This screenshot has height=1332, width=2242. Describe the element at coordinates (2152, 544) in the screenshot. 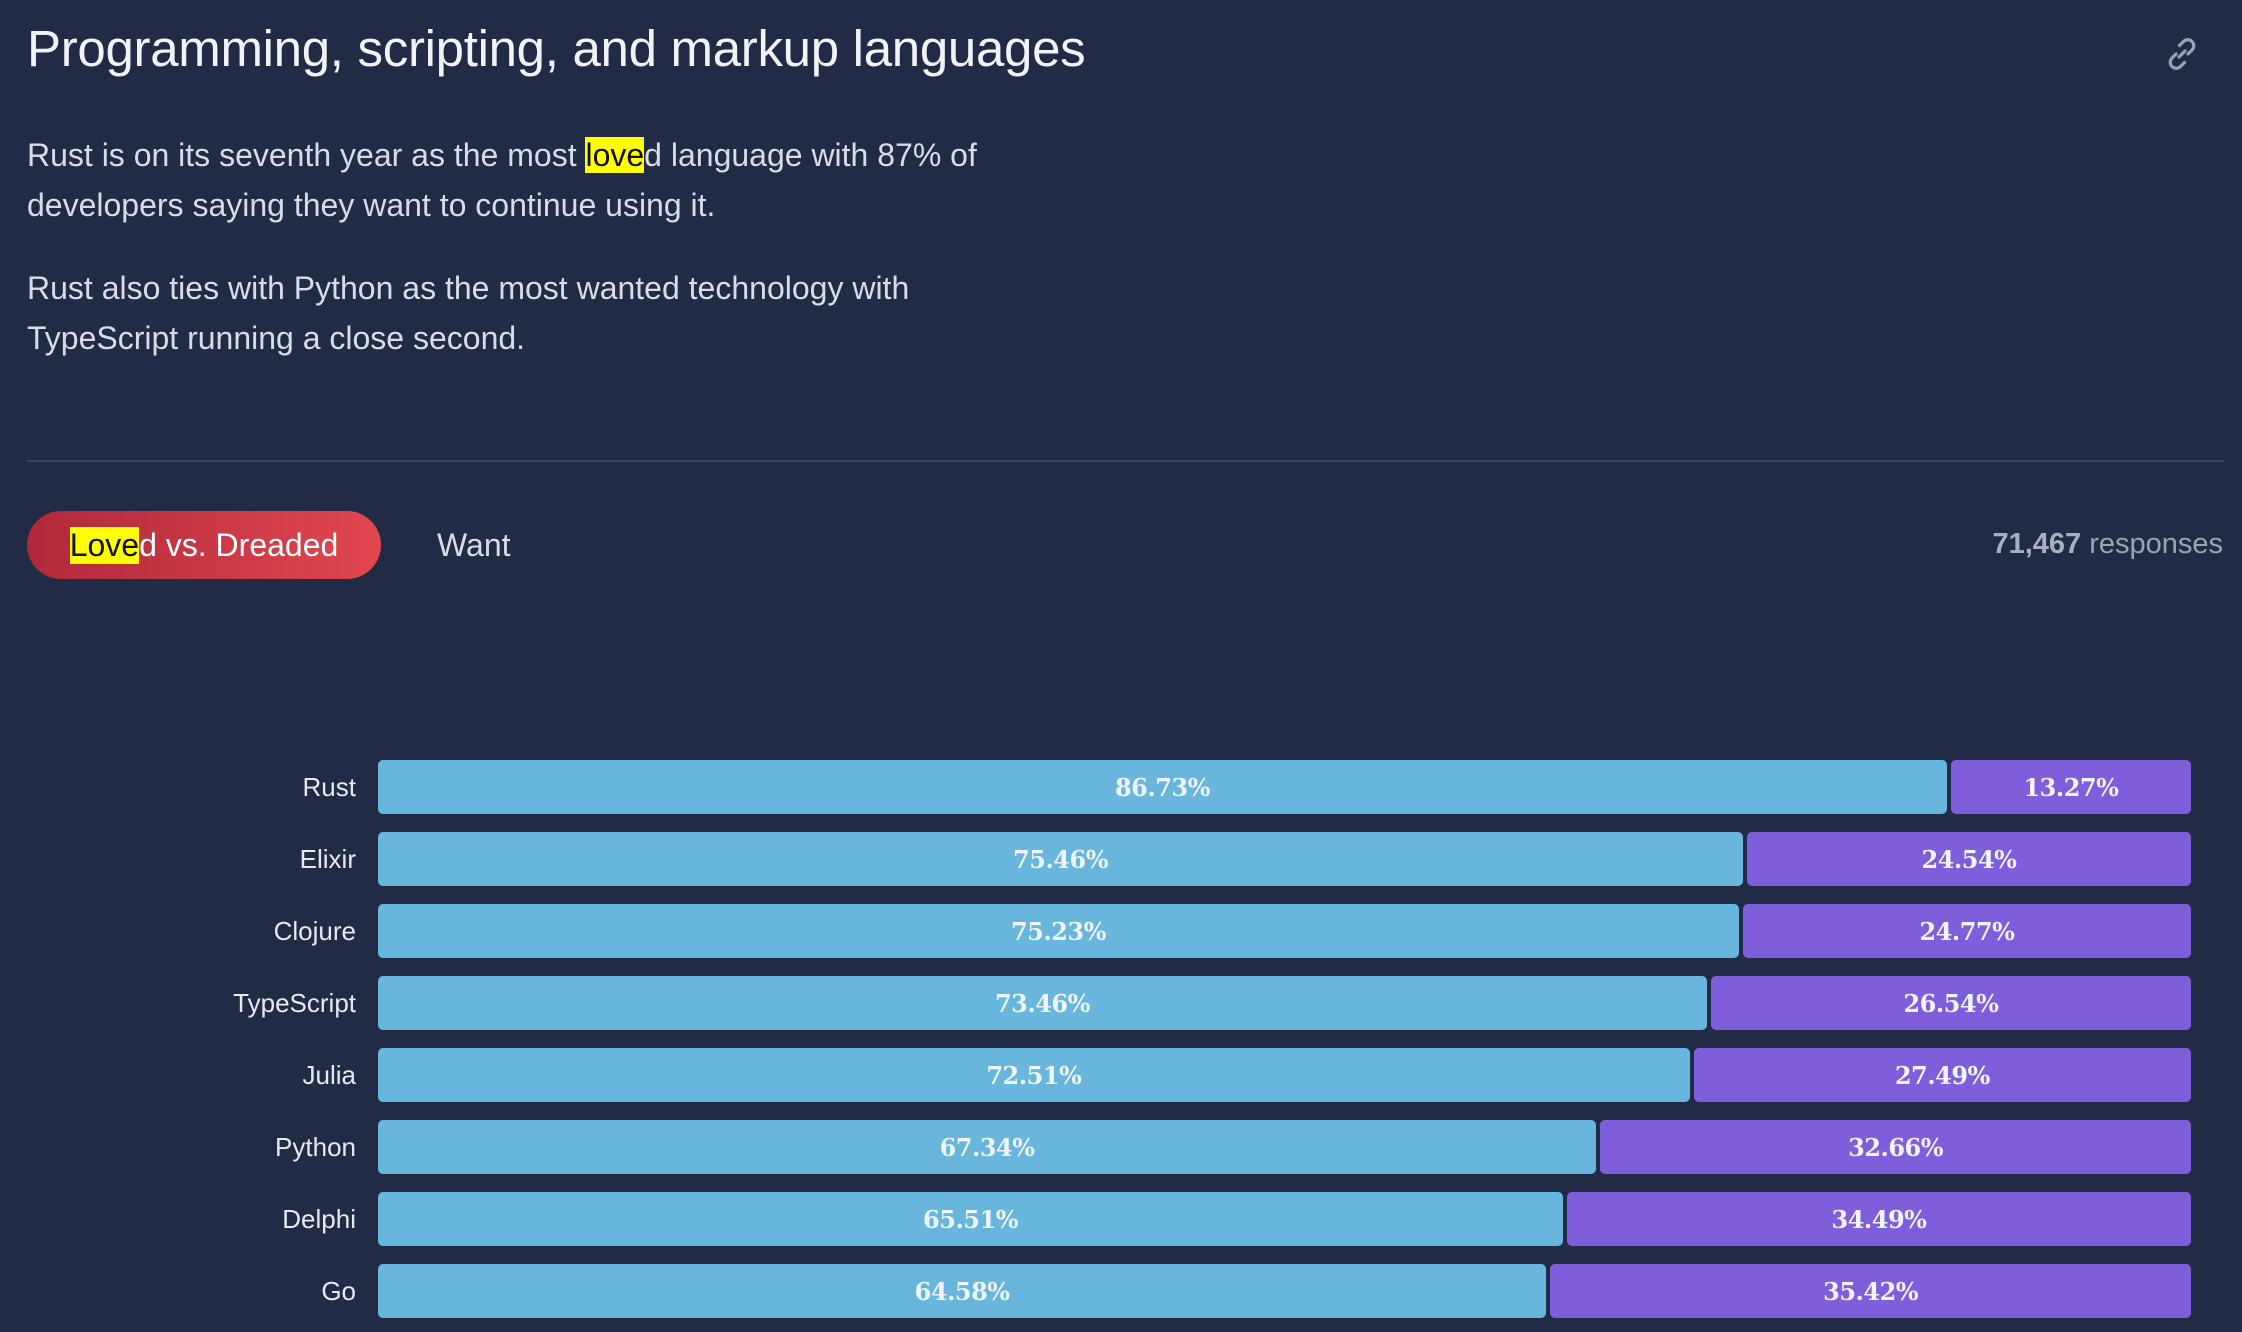

I see `responses-label: responses` at that location.